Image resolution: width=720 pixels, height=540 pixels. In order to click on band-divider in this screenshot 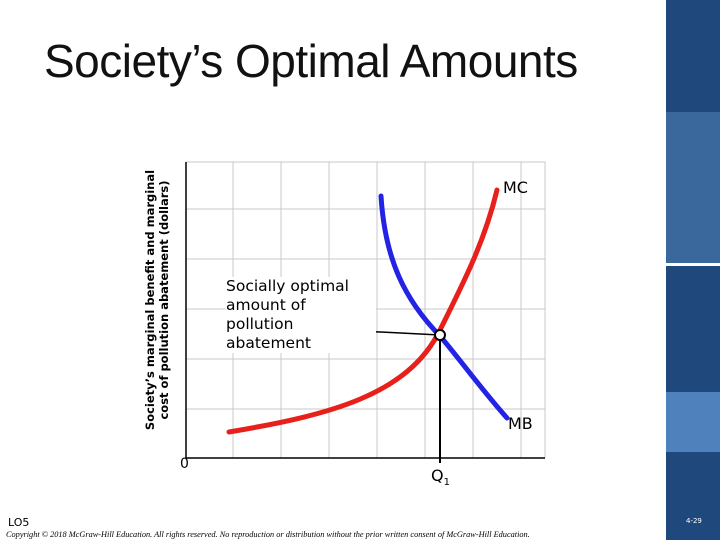, I will do `click(693, 264)`.